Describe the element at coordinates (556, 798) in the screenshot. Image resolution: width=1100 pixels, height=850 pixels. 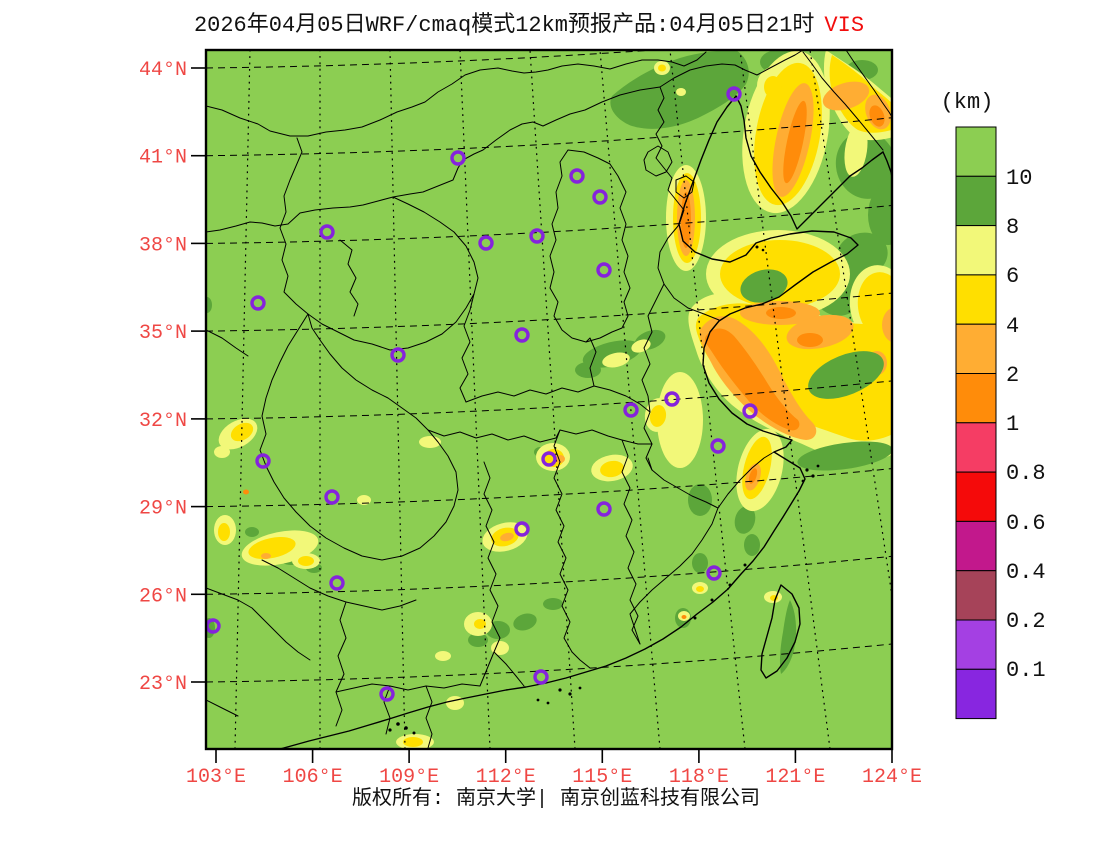
I see `copyright-text: 版权所有: 南京大学| 南京创蓝科技有限公司` at that location.